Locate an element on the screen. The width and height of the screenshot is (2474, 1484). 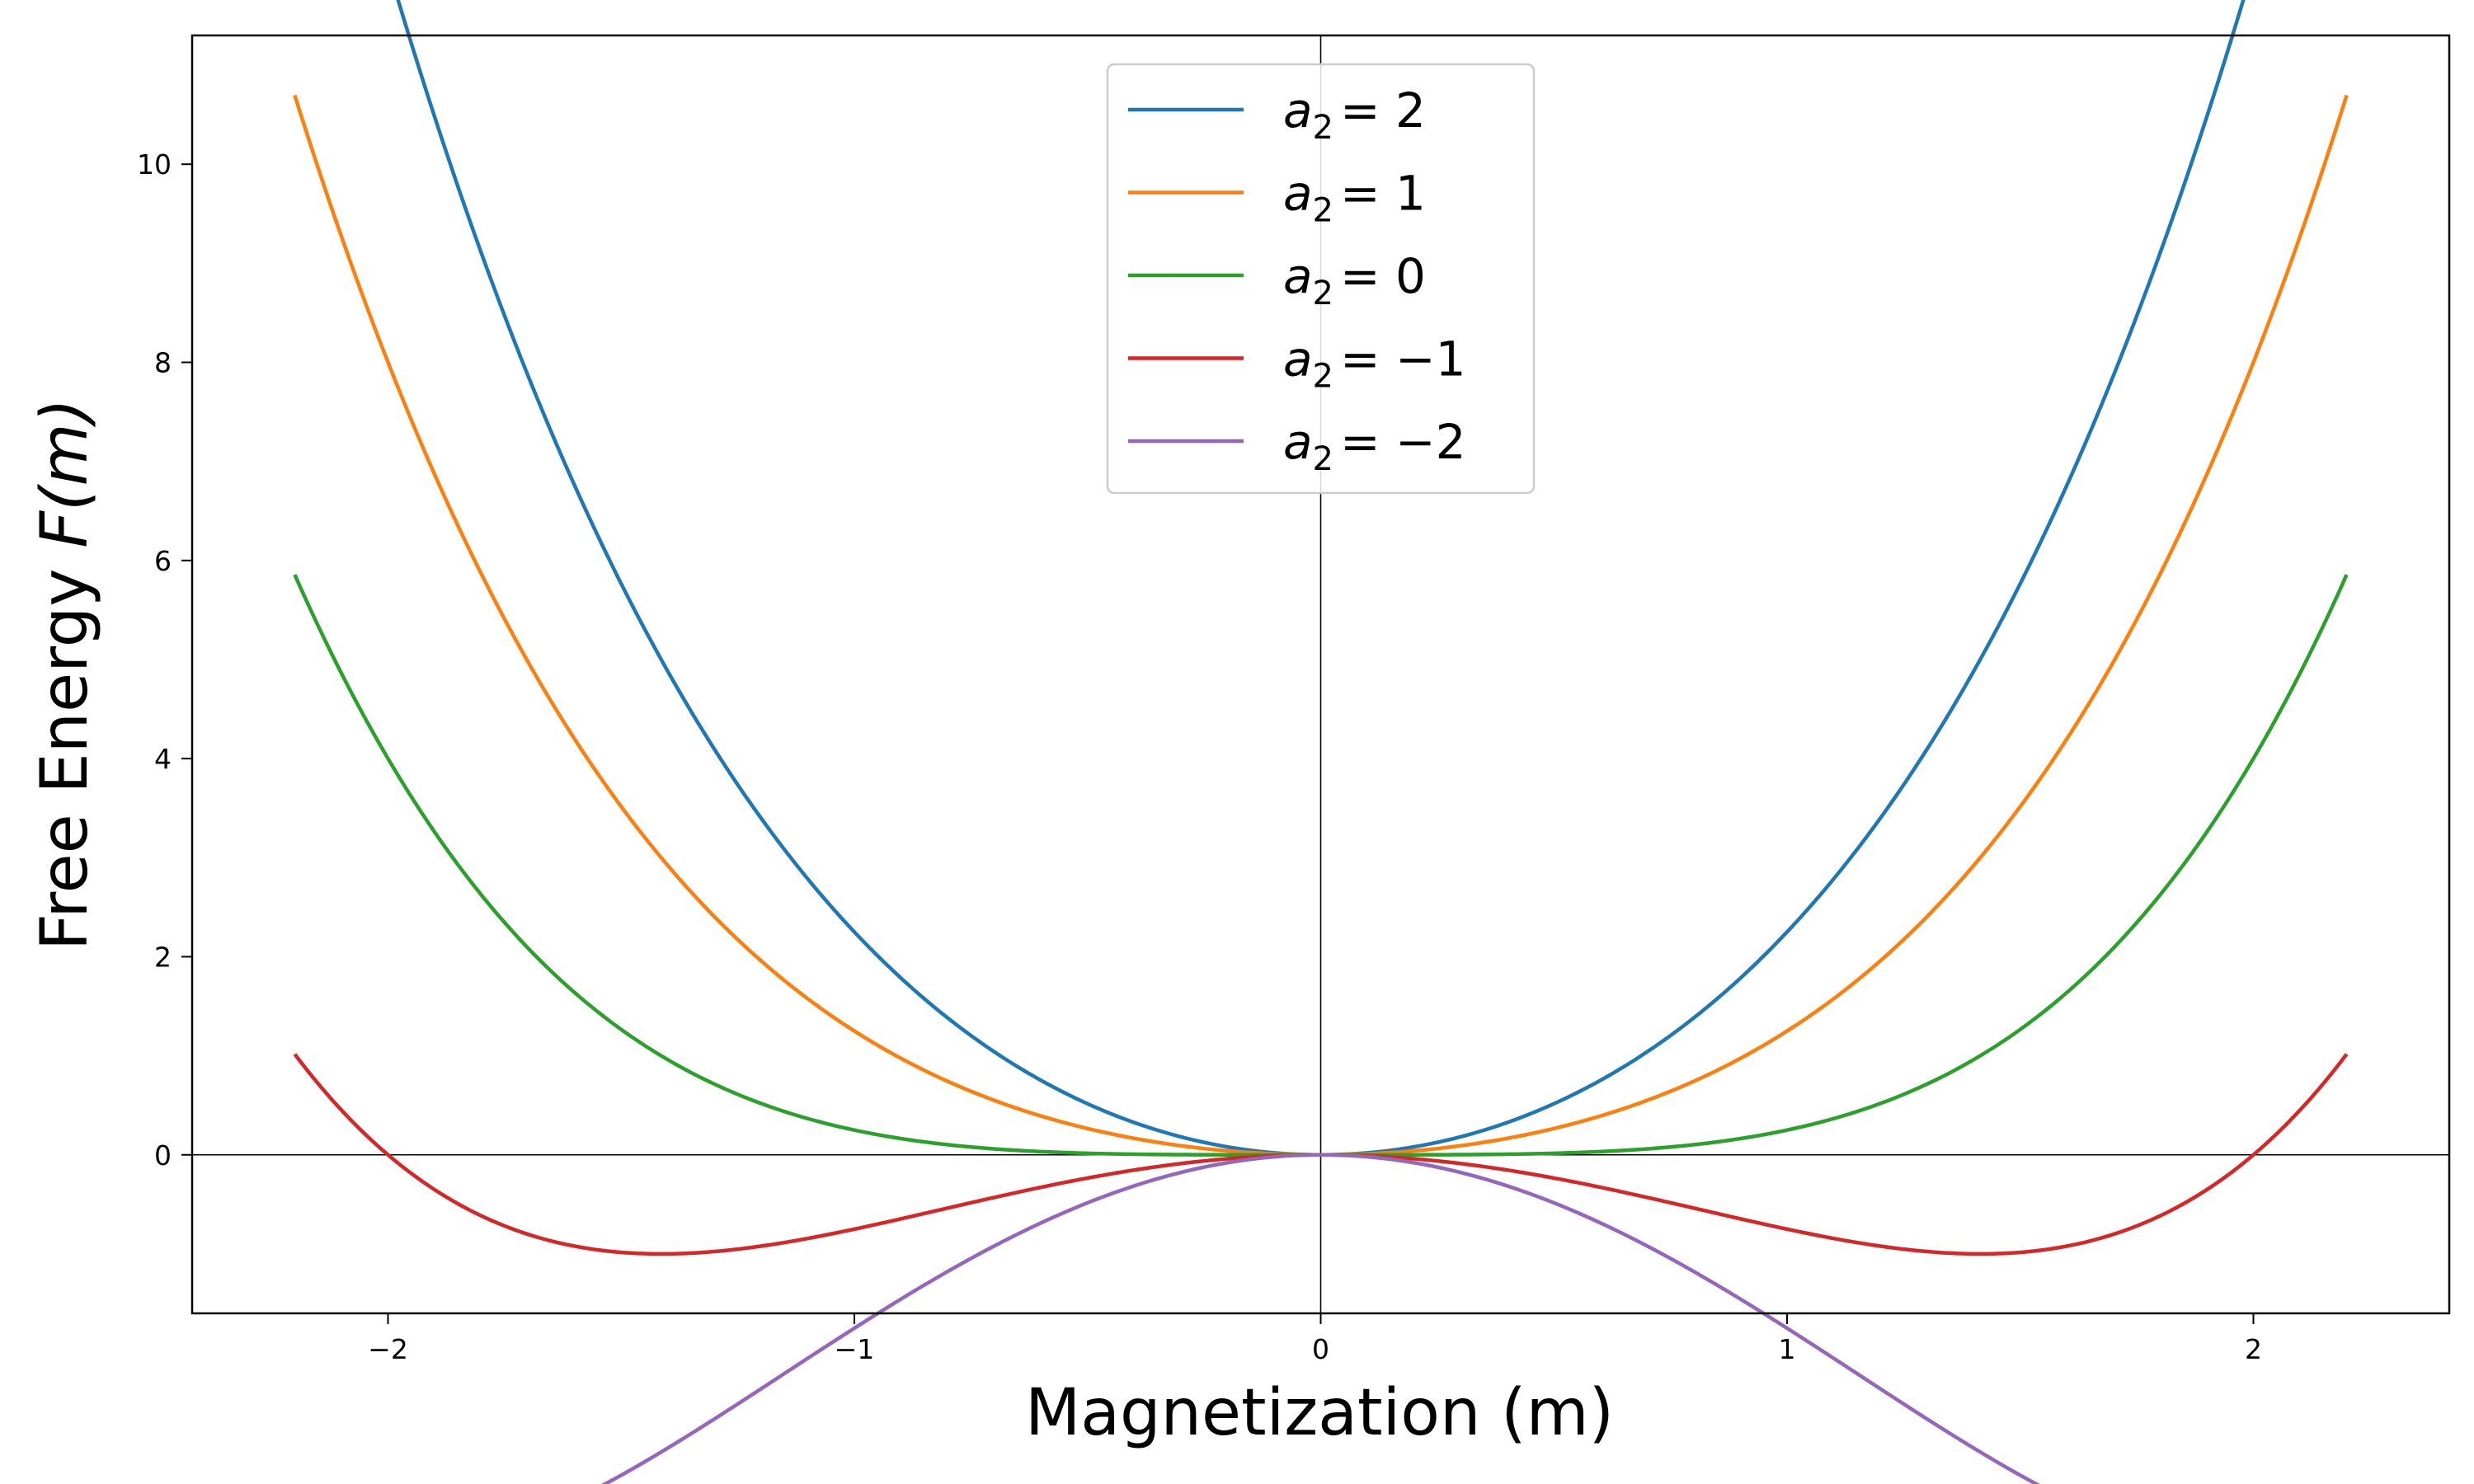
y-tick-label: 10 is located at coordinates (154, 164).